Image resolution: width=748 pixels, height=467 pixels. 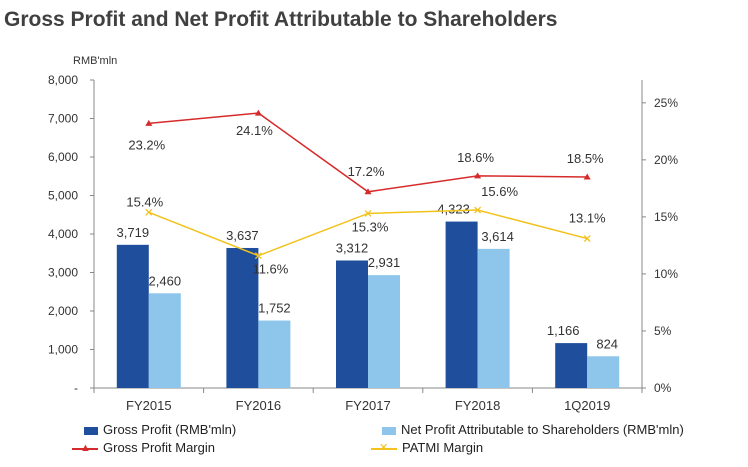 I want to click on bar-data-label: 3,614, so click(x=497, y=236).